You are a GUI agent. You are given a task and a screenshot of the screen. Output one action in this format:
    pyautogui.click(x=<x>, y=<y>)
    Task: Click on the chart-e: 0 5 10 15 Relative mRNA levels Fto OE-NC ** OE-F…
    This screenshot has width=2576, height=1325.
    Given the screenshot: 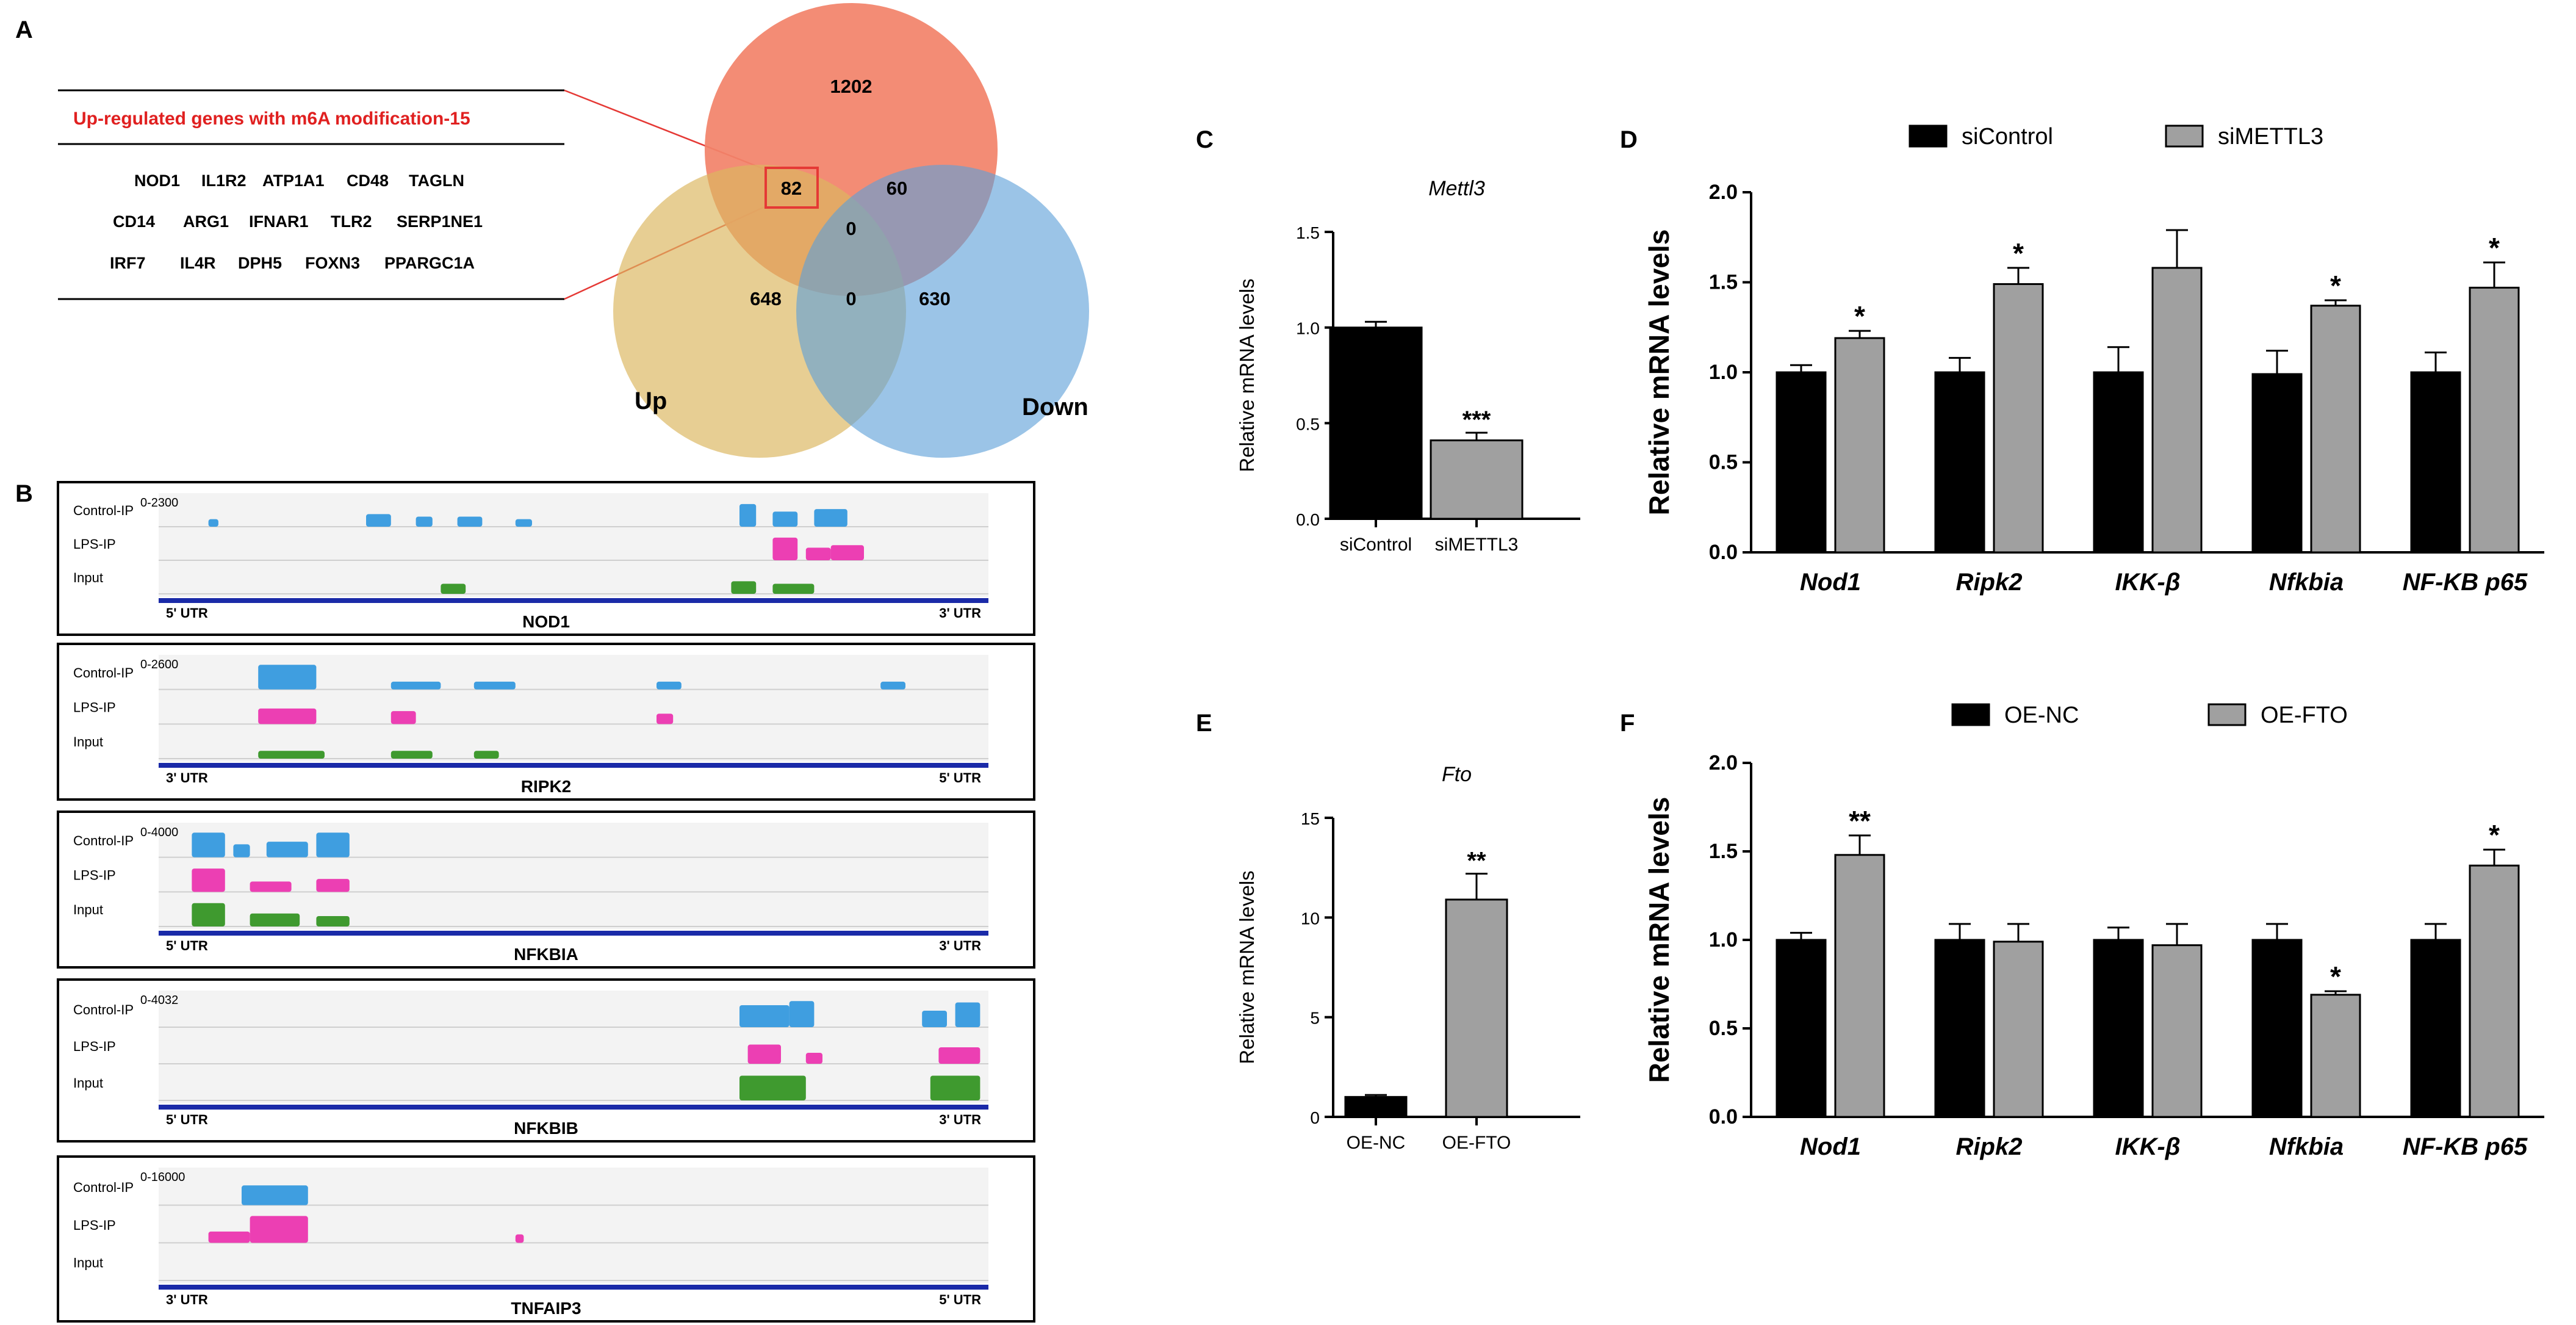 What is the action you would take?
    pyautogui.click(x=1408, y=958)
    